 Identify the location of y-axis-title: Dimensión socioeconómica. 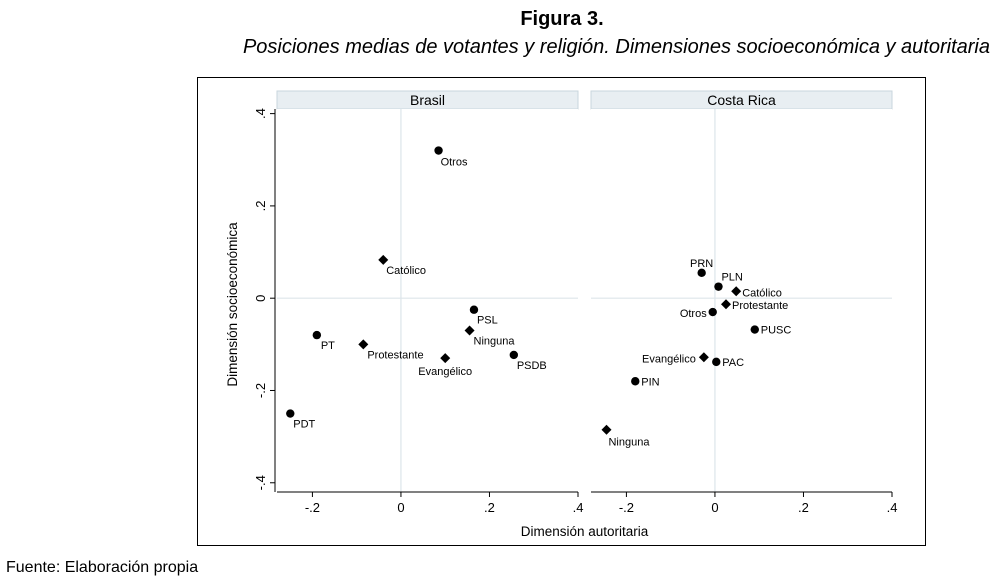
(232, 304).